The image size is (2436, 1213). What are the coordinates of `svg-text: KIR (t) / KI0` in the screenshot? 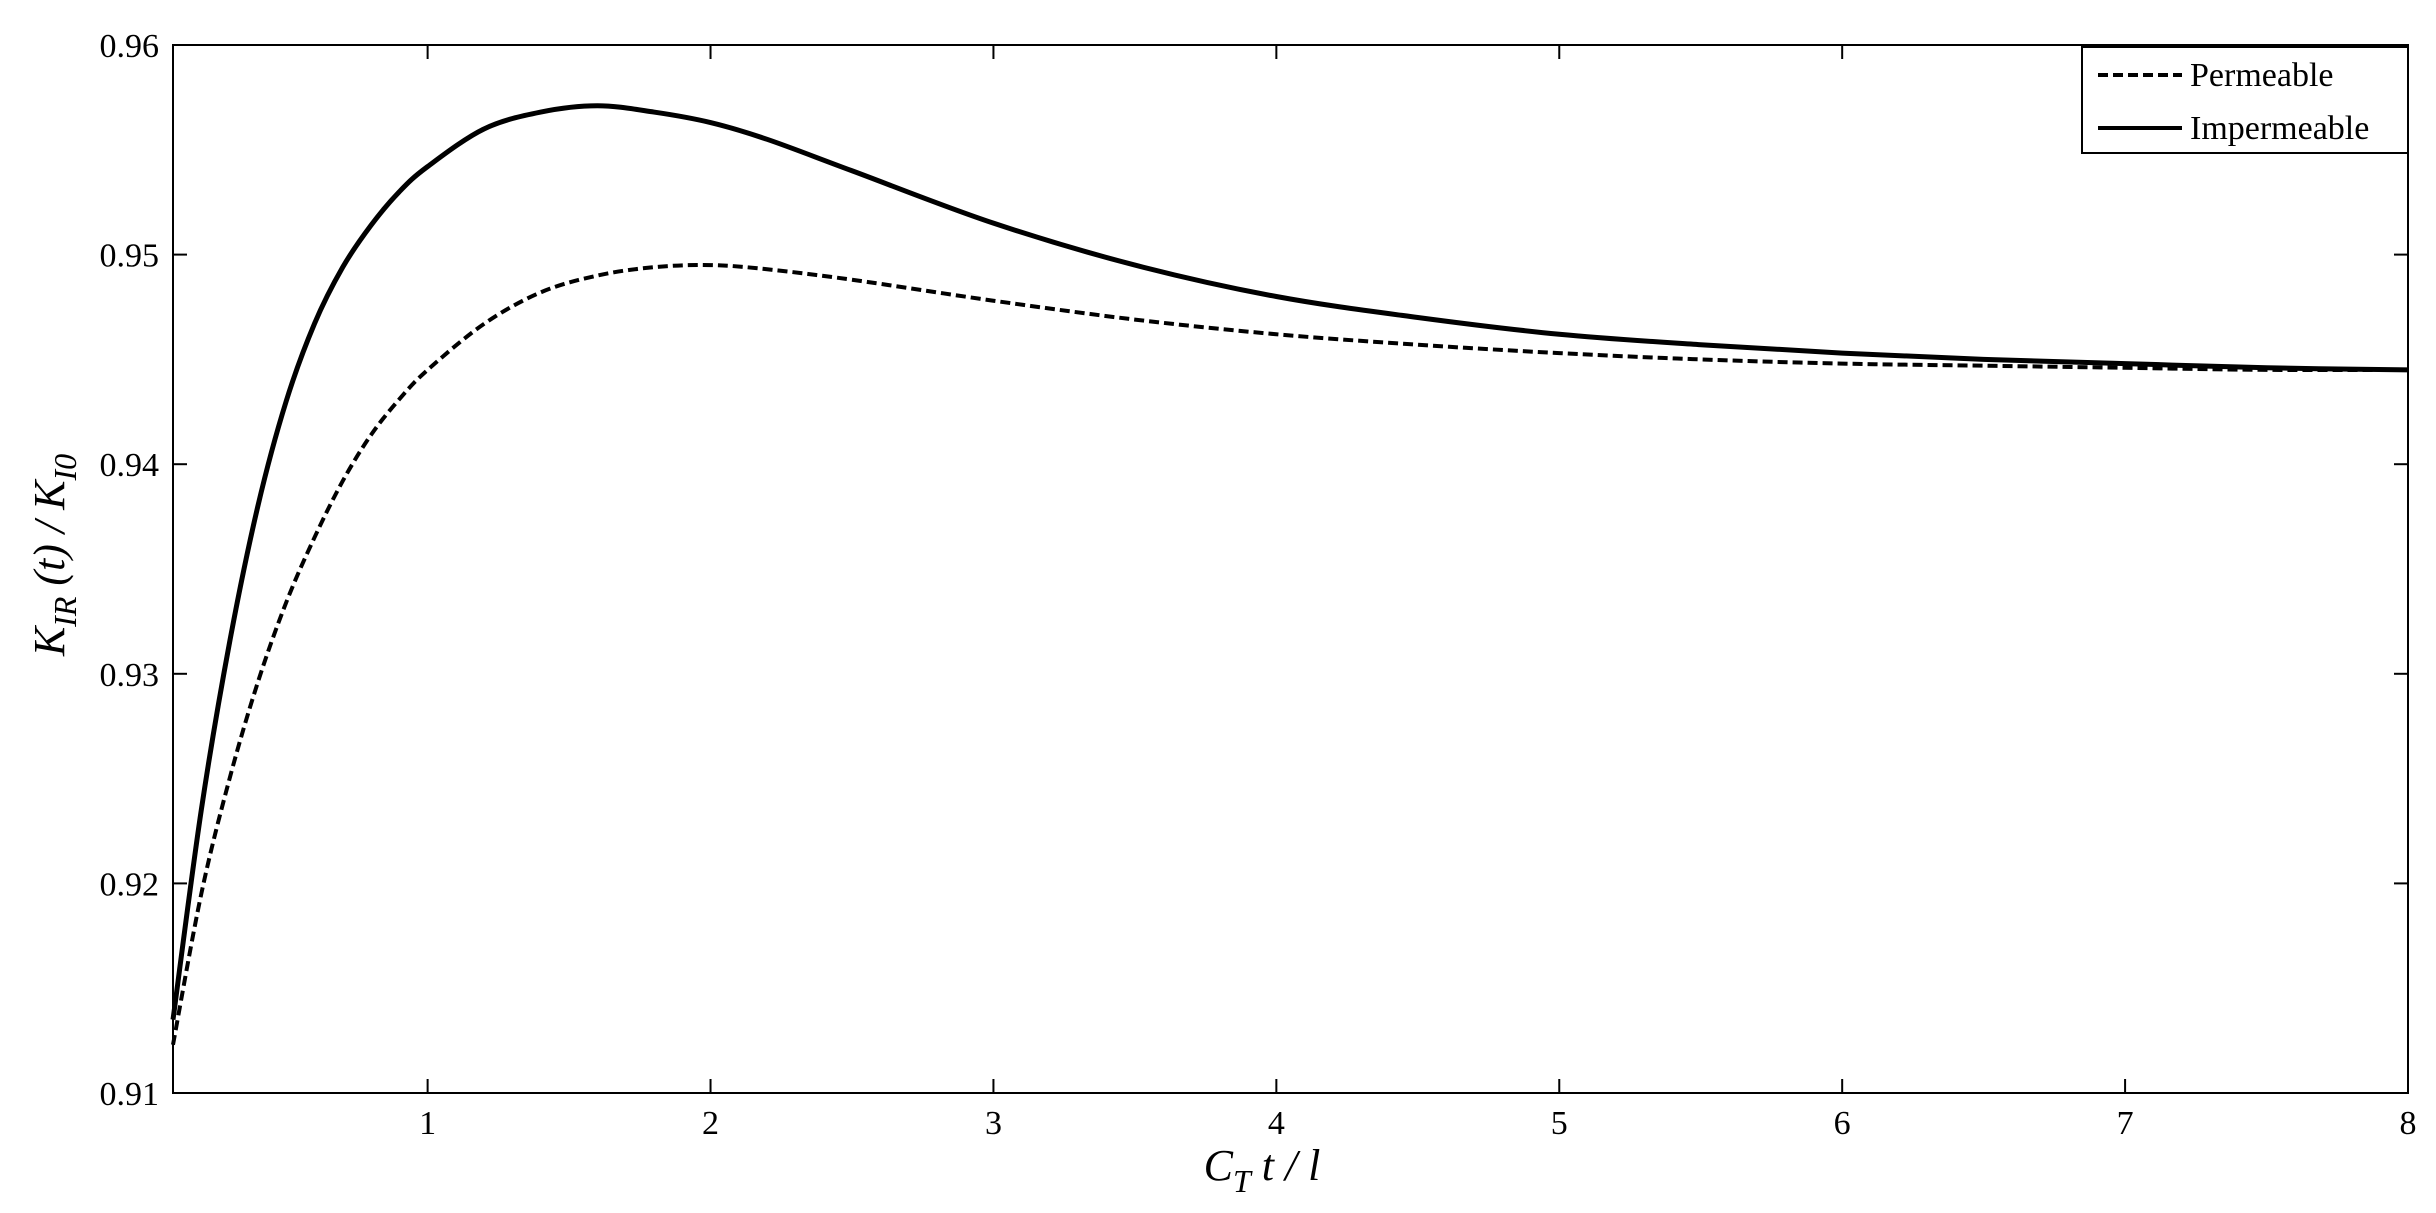 It's located at (54, 555).